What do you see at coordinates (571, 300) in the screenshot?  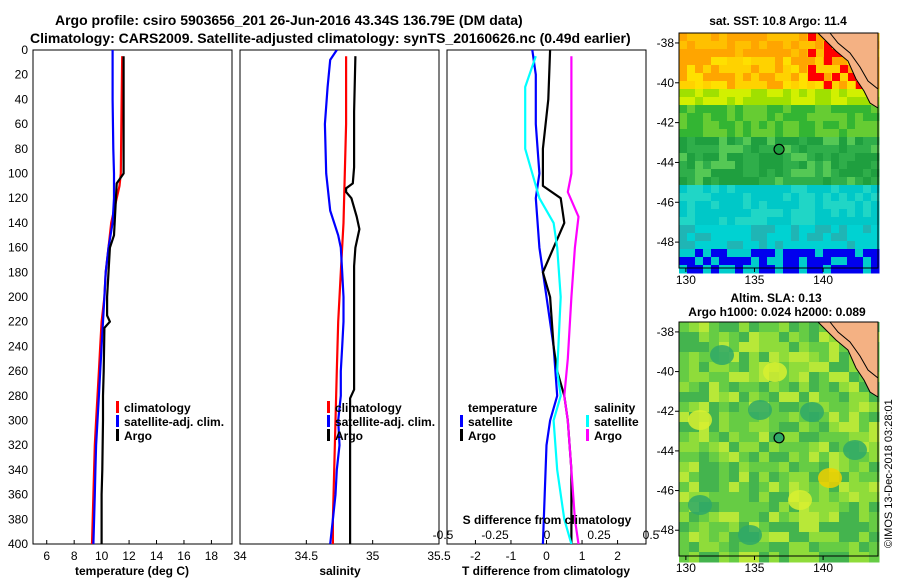 I see `series-line-s-argo` at bounding box center [571, 300].